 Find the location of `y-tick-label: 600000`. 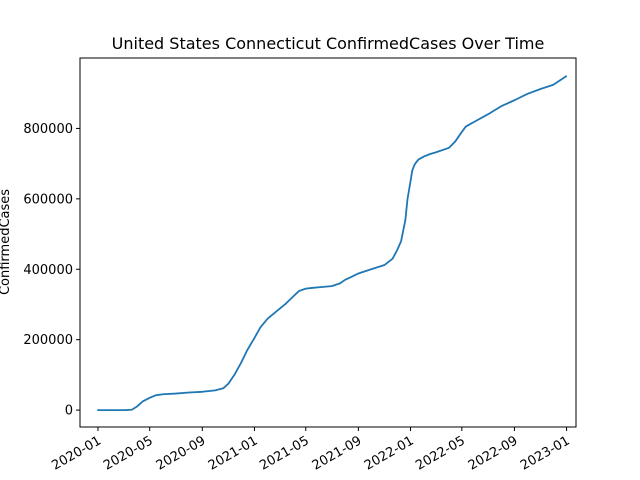

y-tick-label: 600000 is located at coordinates (48, 199).